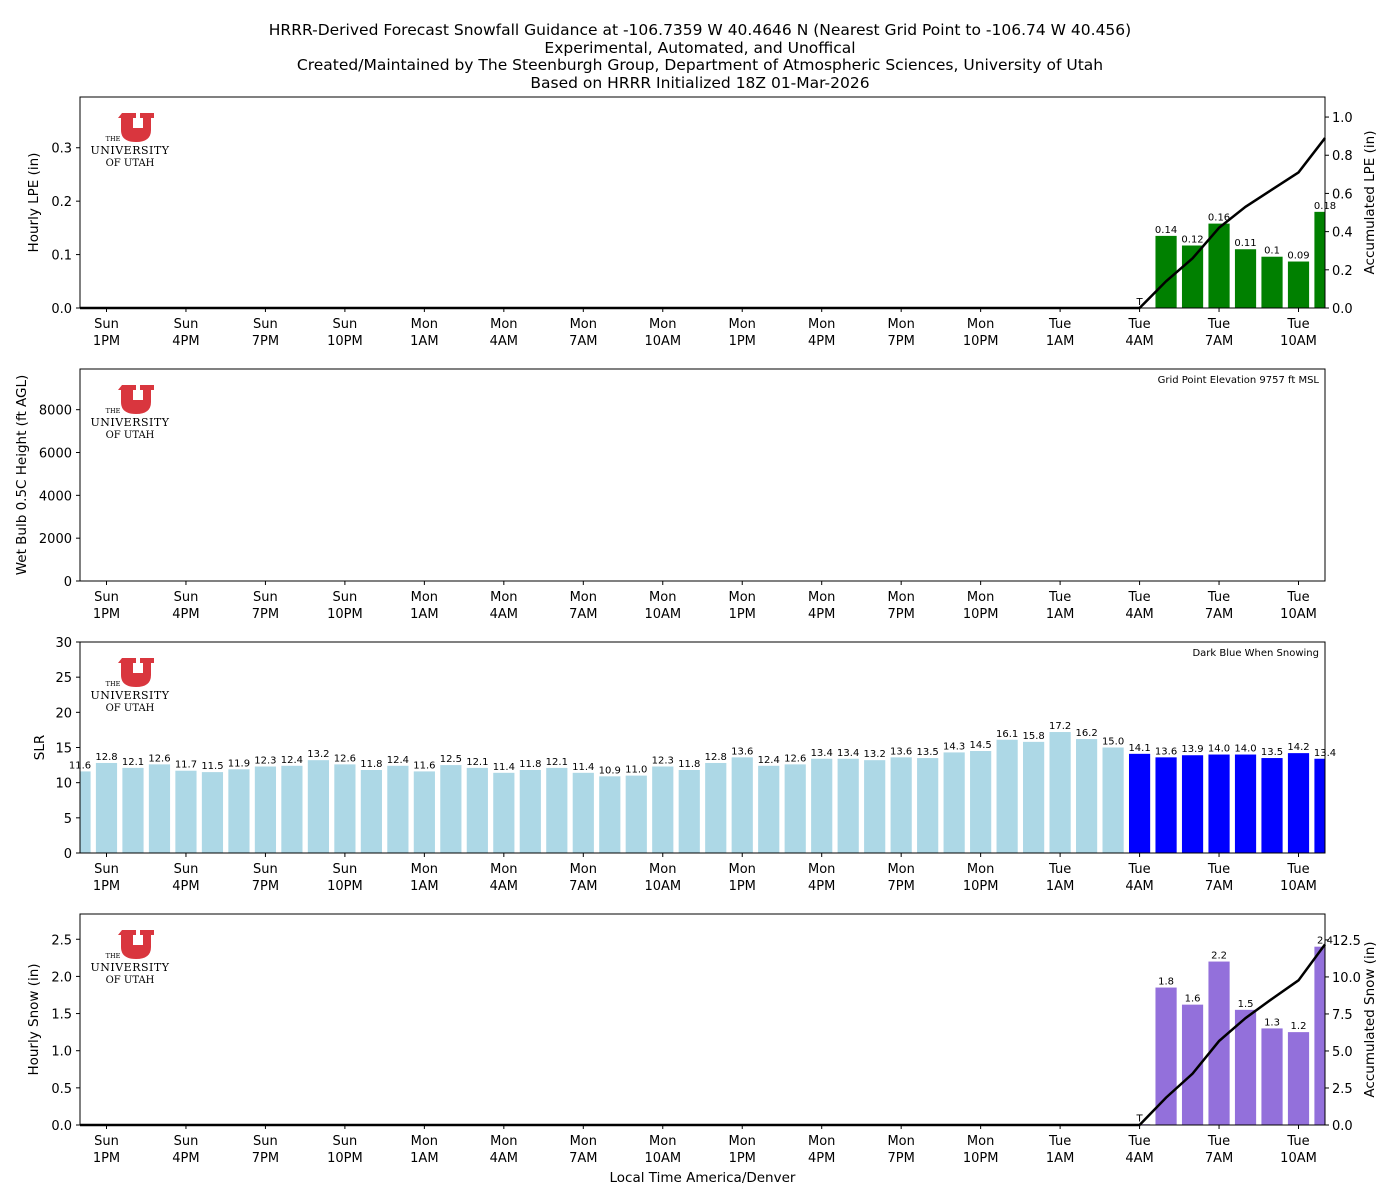 The height and width of the screenshot is (1200, 1400). What do you see at coordinates (34, 203) in the screenshot?
I see `y-axis-label: Hourly LPE (in)` at bounding box center [34, 203].